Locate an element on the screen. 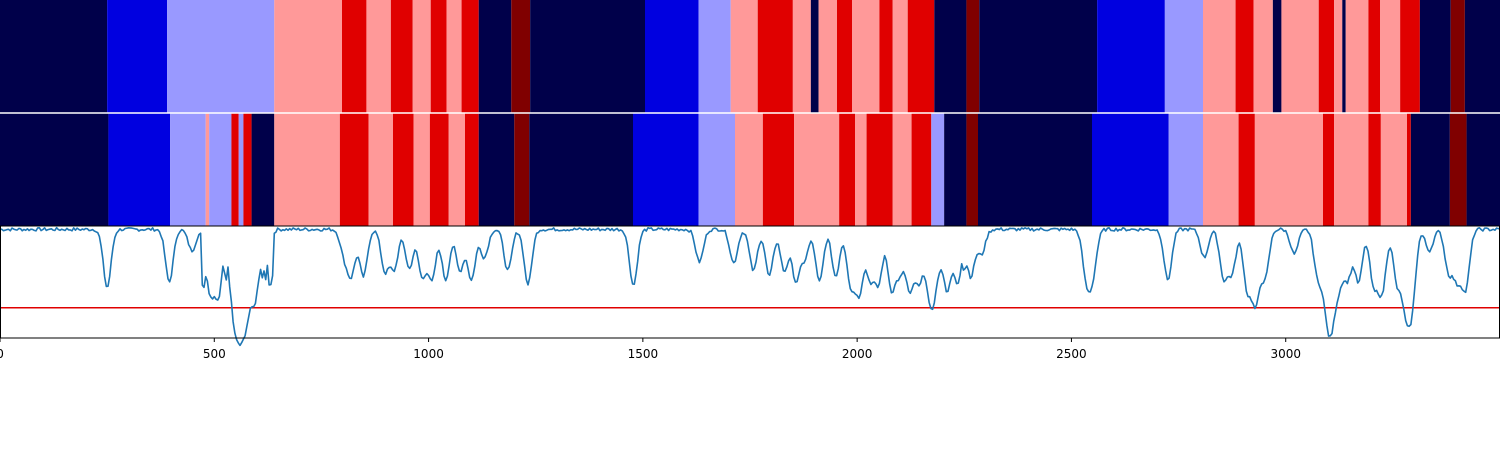  x-tick-label-500: 500 is located at coordinates (214, 354).